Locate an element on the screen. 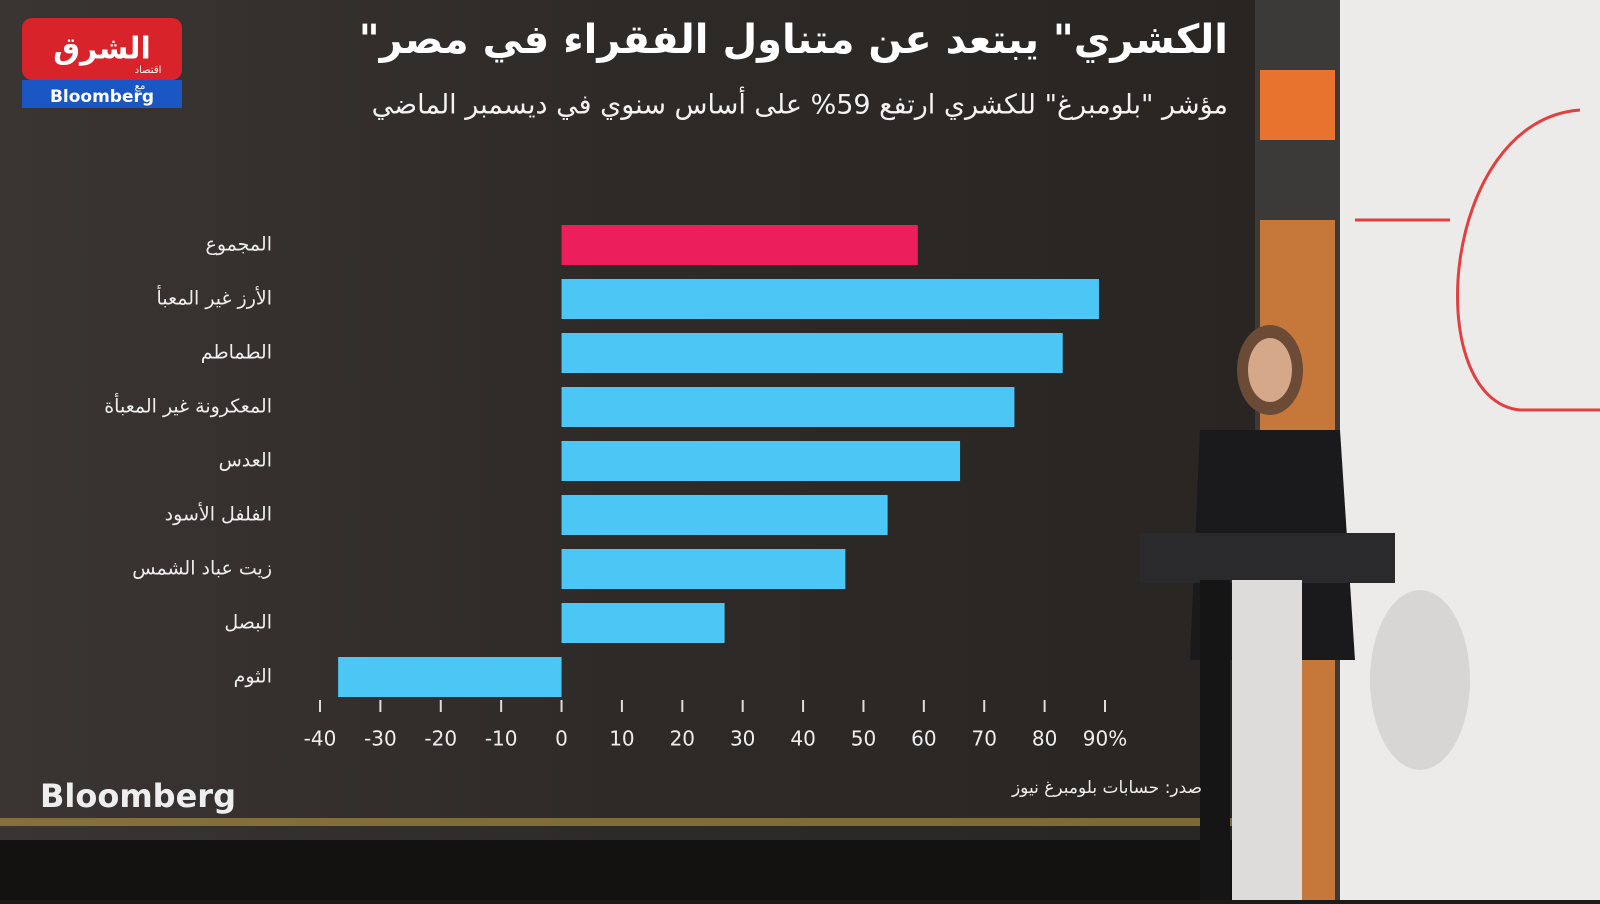 The width and height of the screenshot is (1600, 904). y-tick-label: الفلفل الأسود is located at coordinates (218, 514).